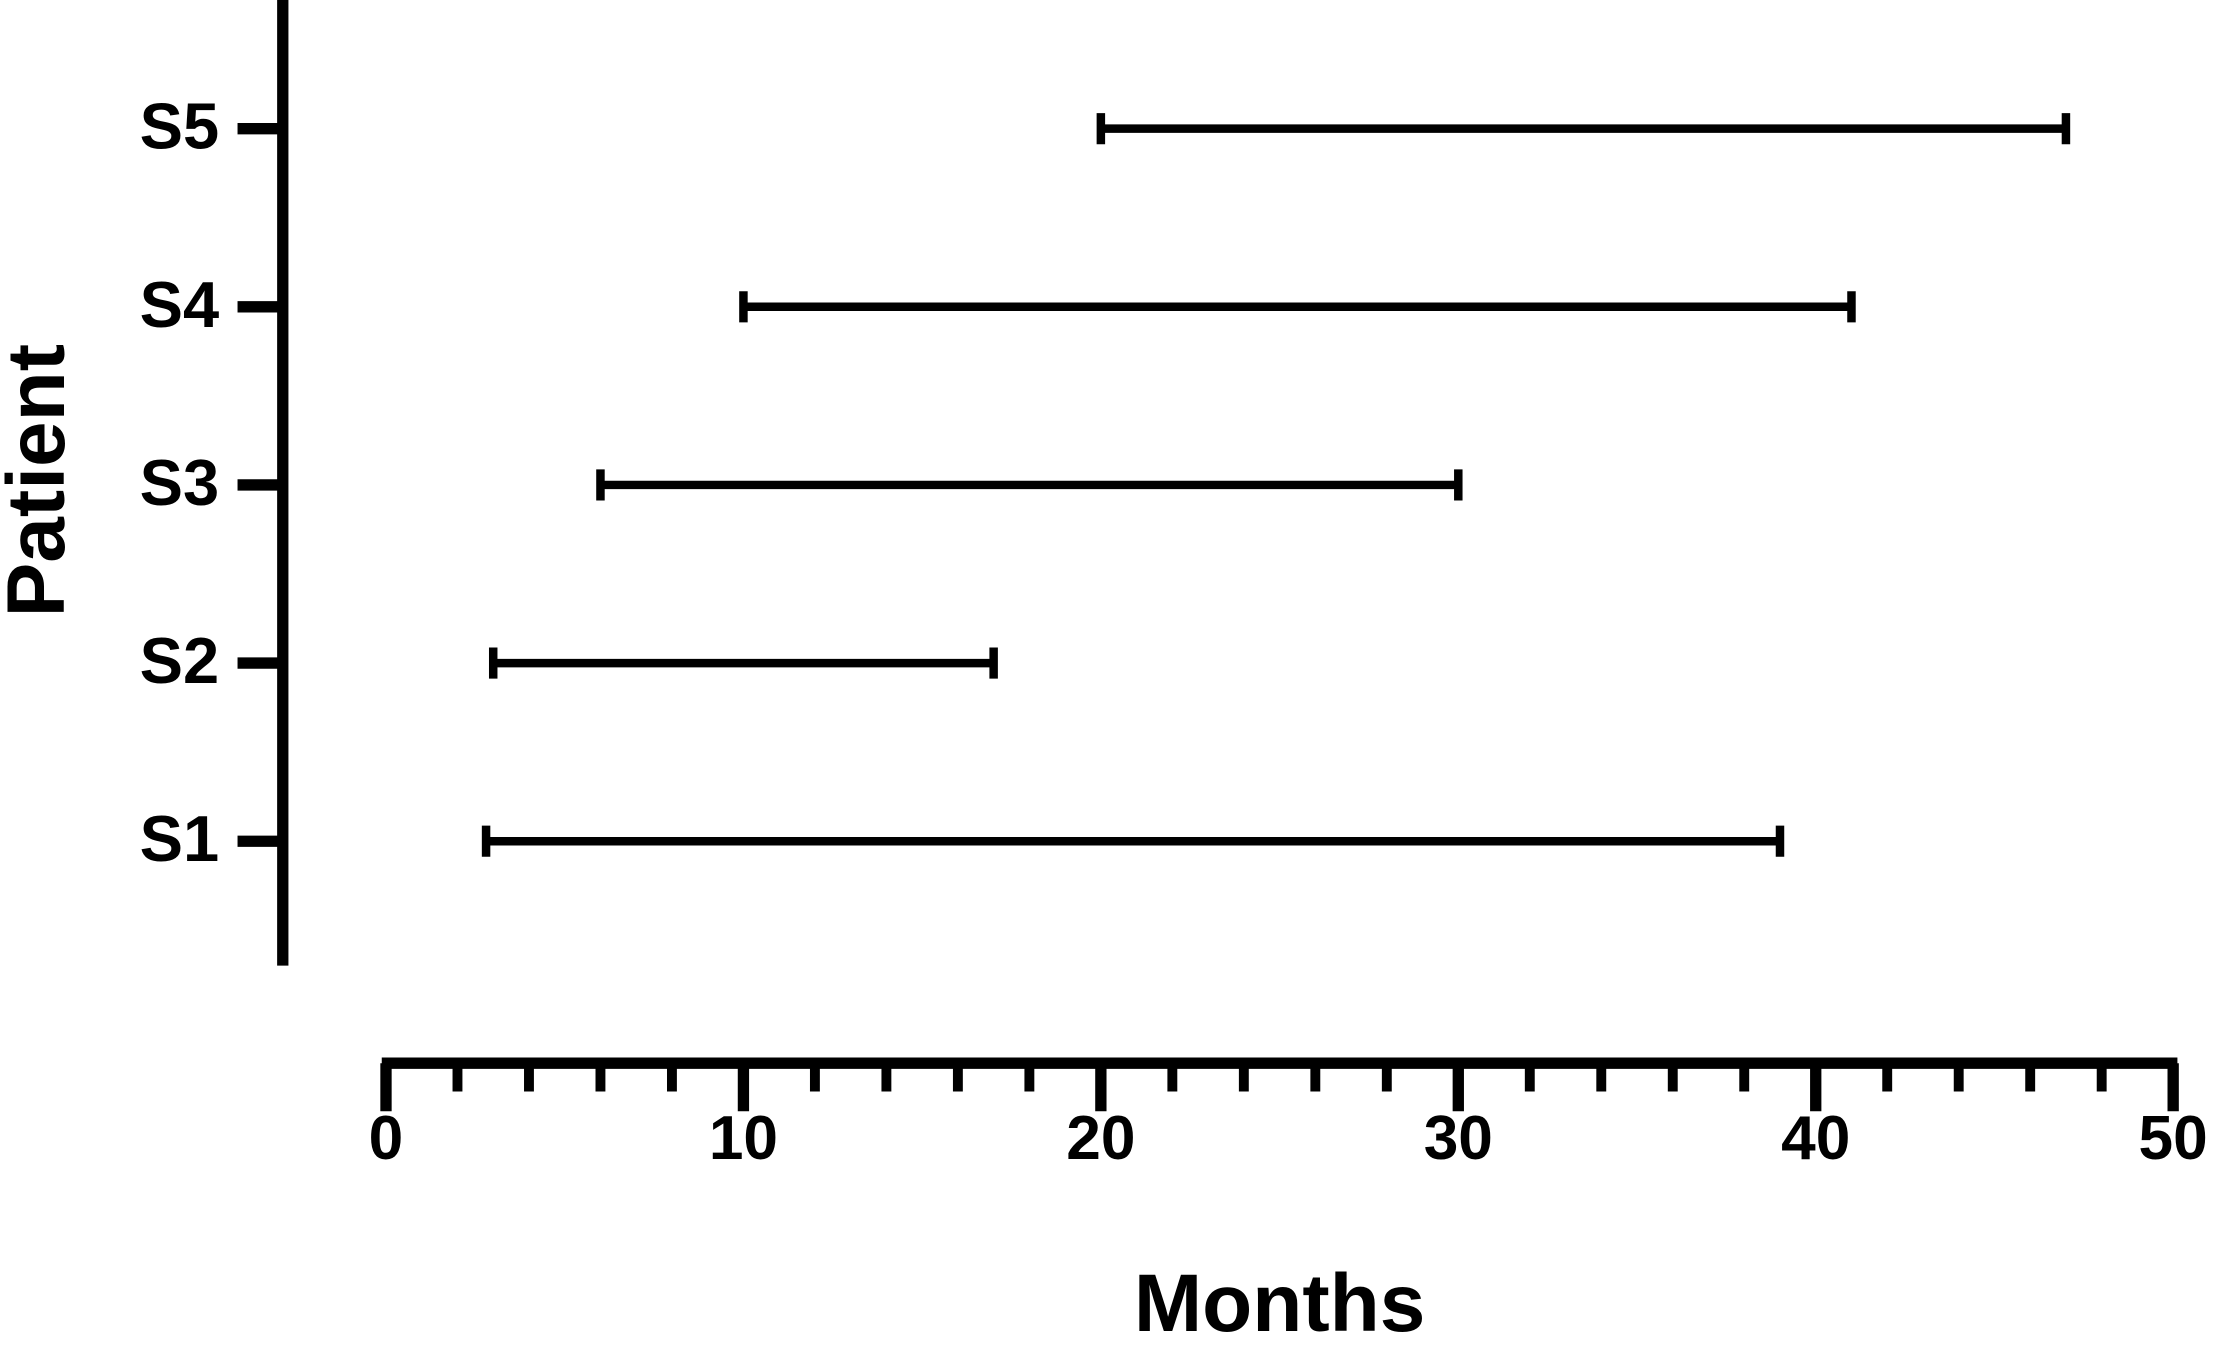 Image resolution: width=2217 pixels, height=1370 pixels. Describe the element at coordinates (180, 838) in the screenshot. I see `y-tick-label: S1` at that location.